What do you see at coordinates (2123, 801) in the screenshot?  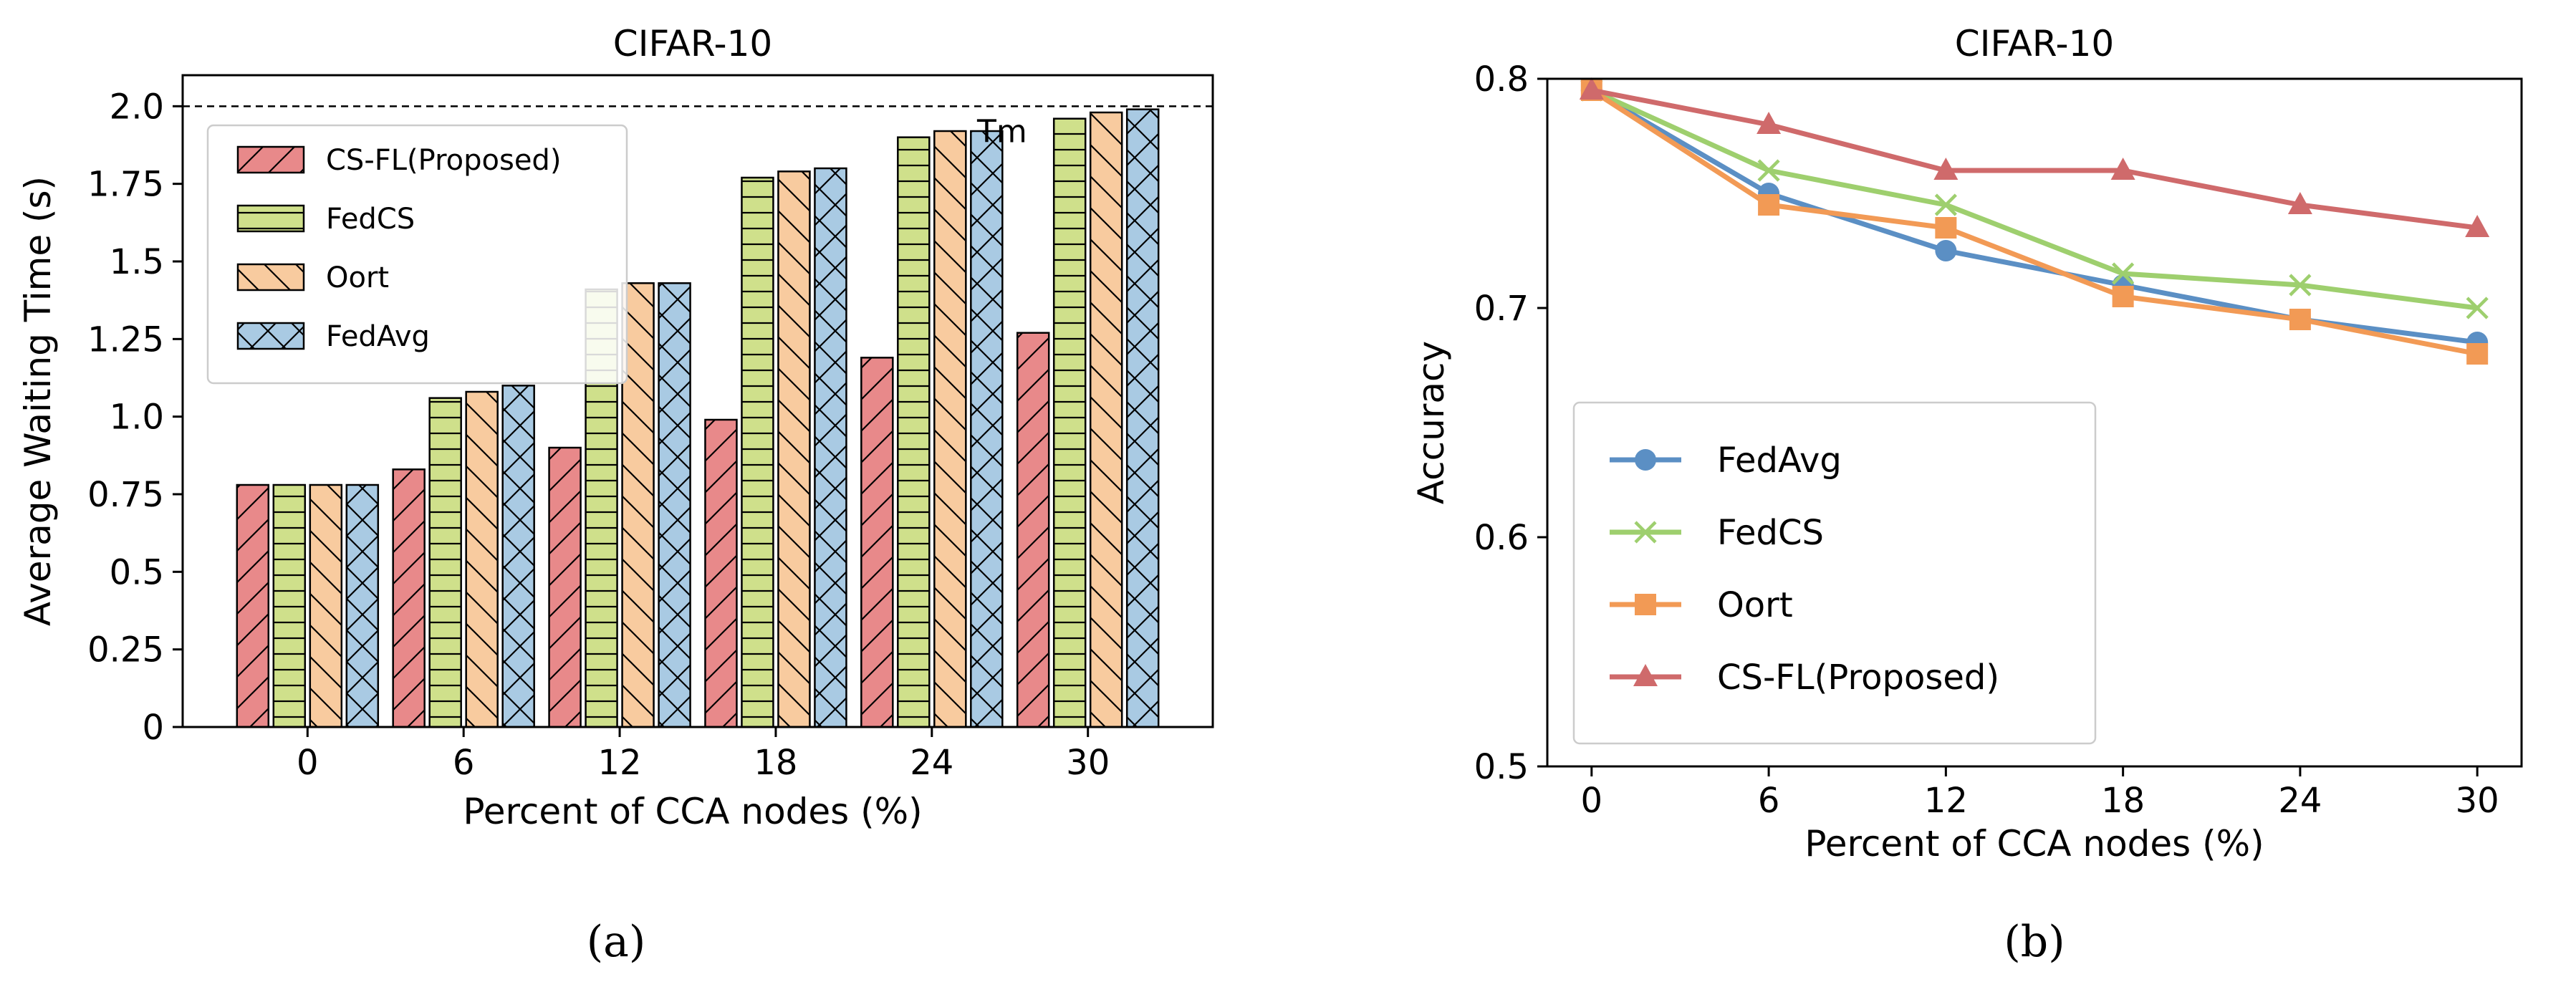 I see `line-x-tick-label: 18` at bounding box center [2123, 801].